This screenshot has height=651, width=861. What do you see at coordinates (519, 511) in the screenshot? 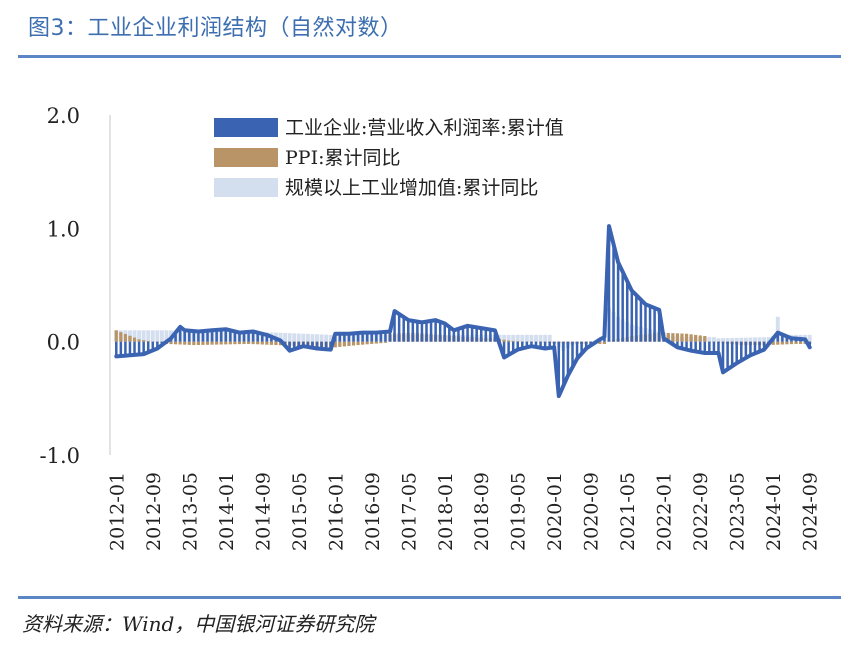
I see `x-tick-label: 2019-05` at bounding box center [519, 511].